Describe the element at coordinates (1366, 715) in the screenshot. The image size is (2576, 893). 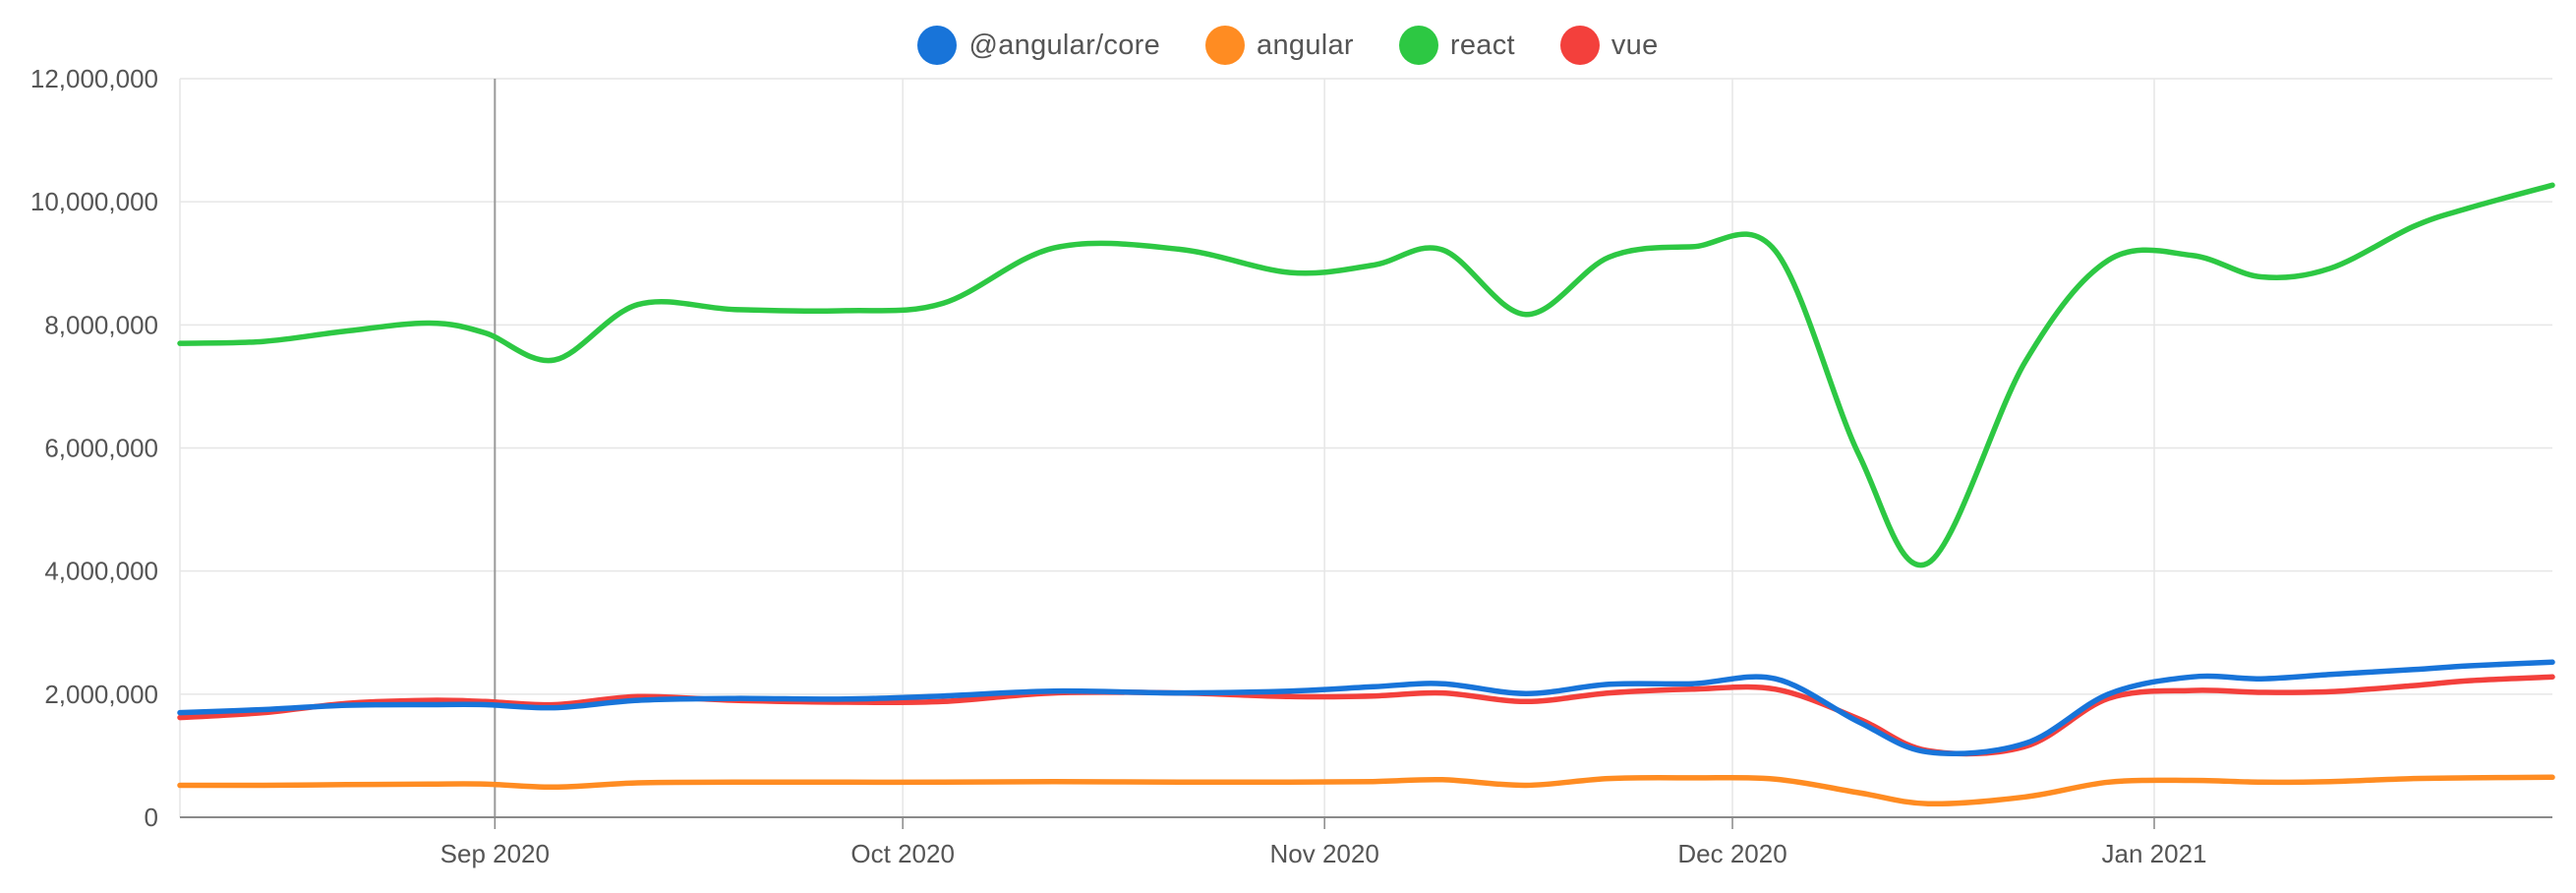
I see `series-line-vue` at that location.